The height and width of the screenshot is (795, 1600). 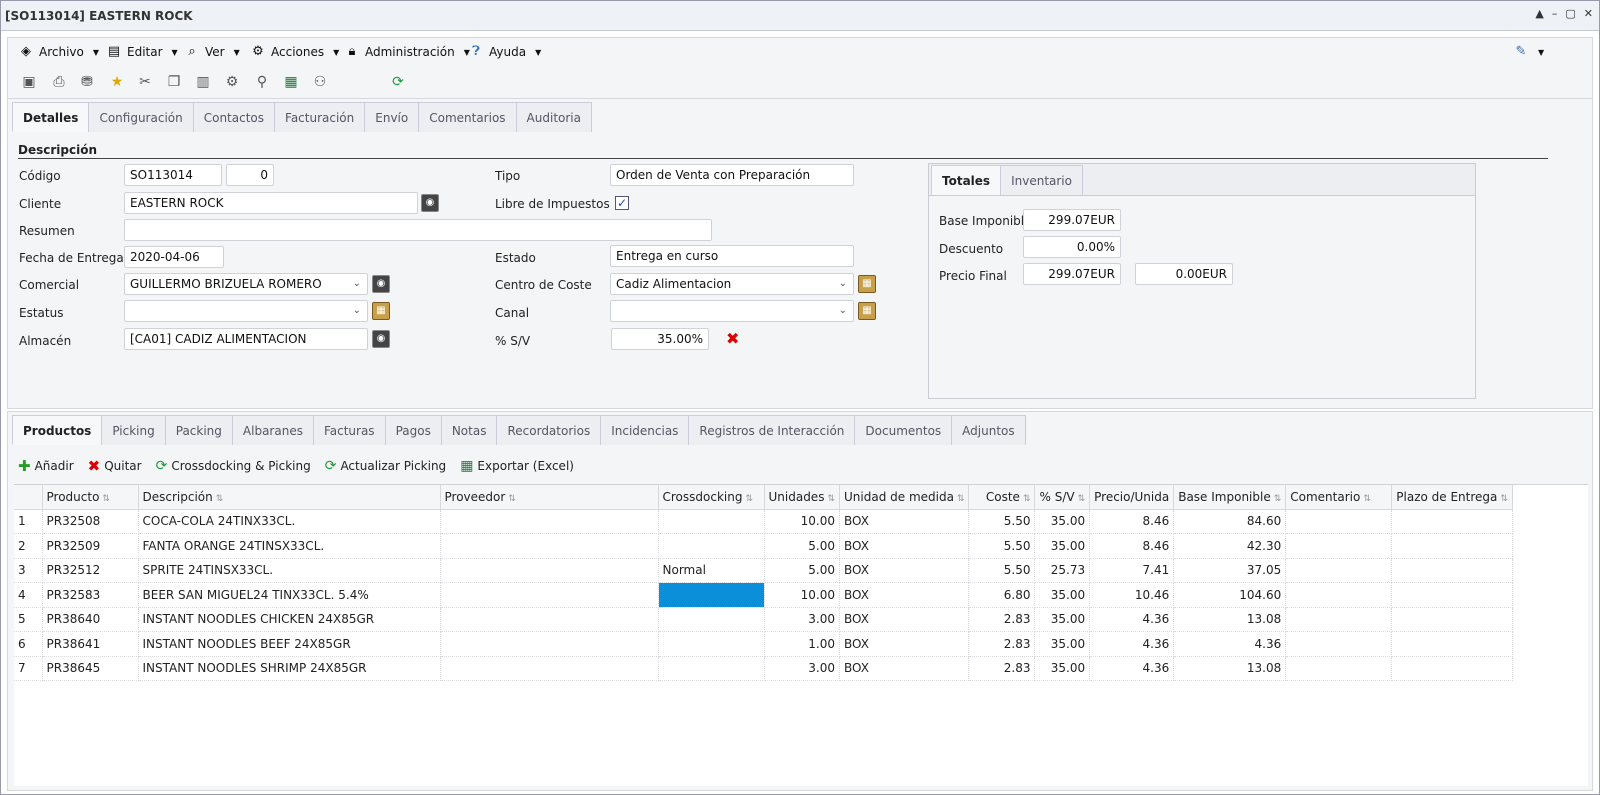 I want to click on tab-detalles: Detalles, so click(x=51, y=117).